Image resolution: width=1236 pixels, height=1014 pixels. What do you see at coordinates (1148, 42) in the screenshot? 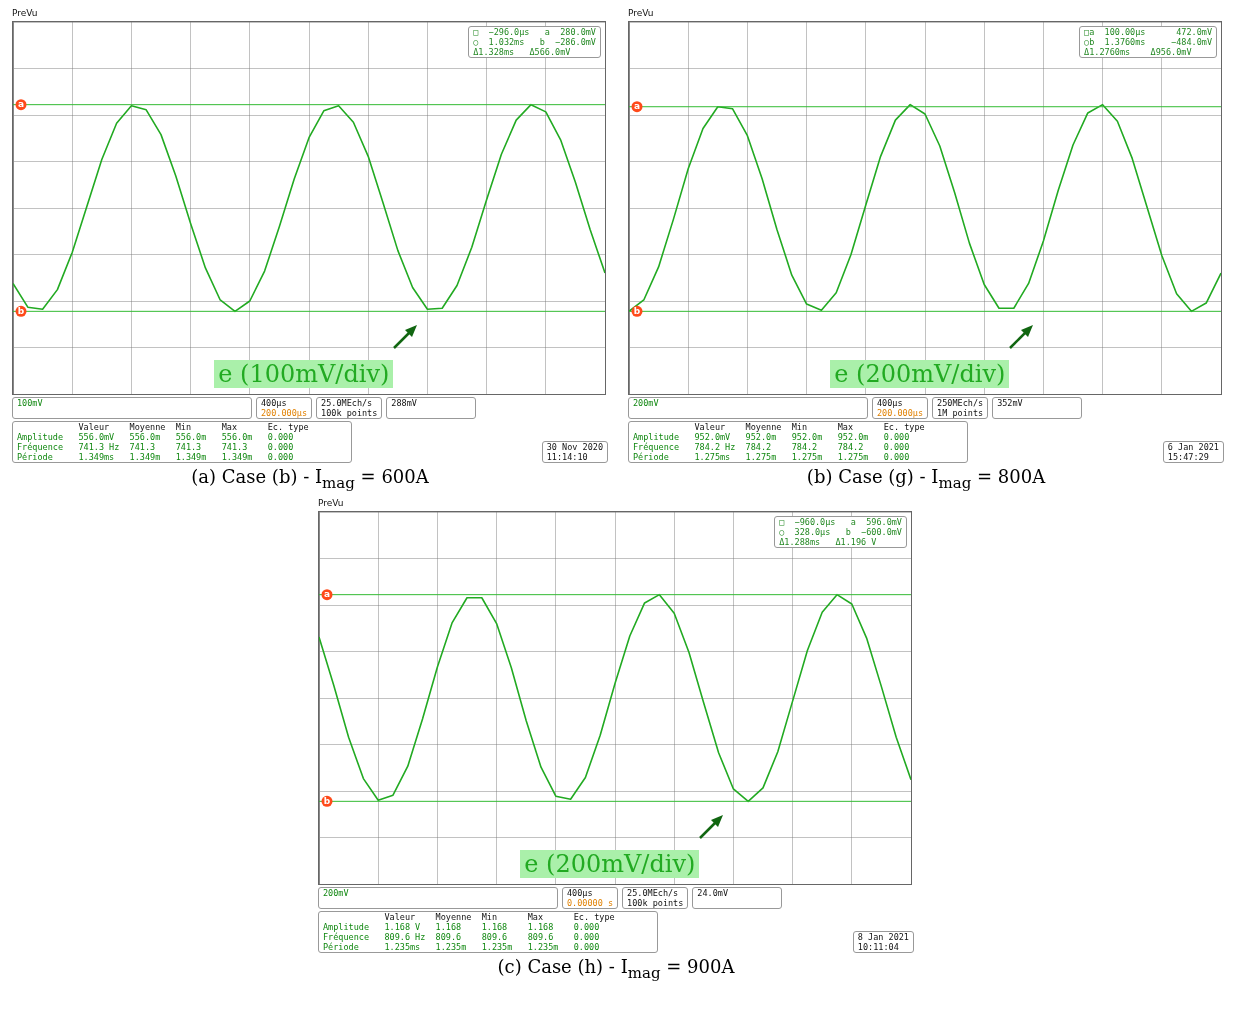
I see `text: ○b 1.3760ms −484.0mV` at bounding box center [1148, 42].